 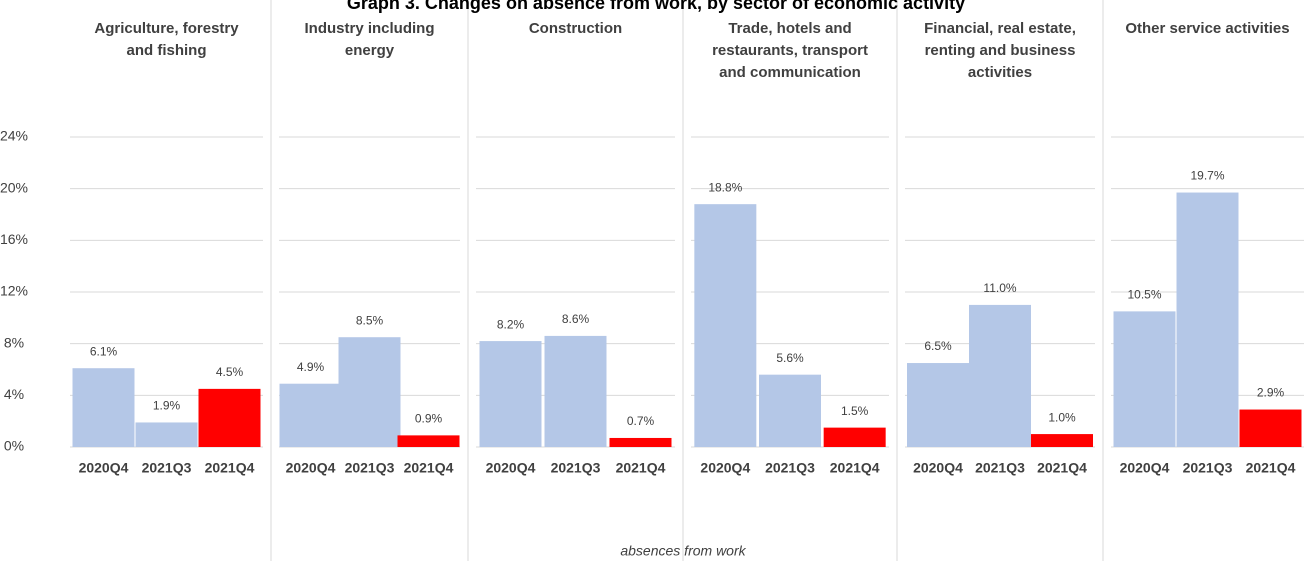 What do you see at coordinates (641, 421) in the screenshot?
I see `value-label: 0.7%` at bounding box center [641, 421].